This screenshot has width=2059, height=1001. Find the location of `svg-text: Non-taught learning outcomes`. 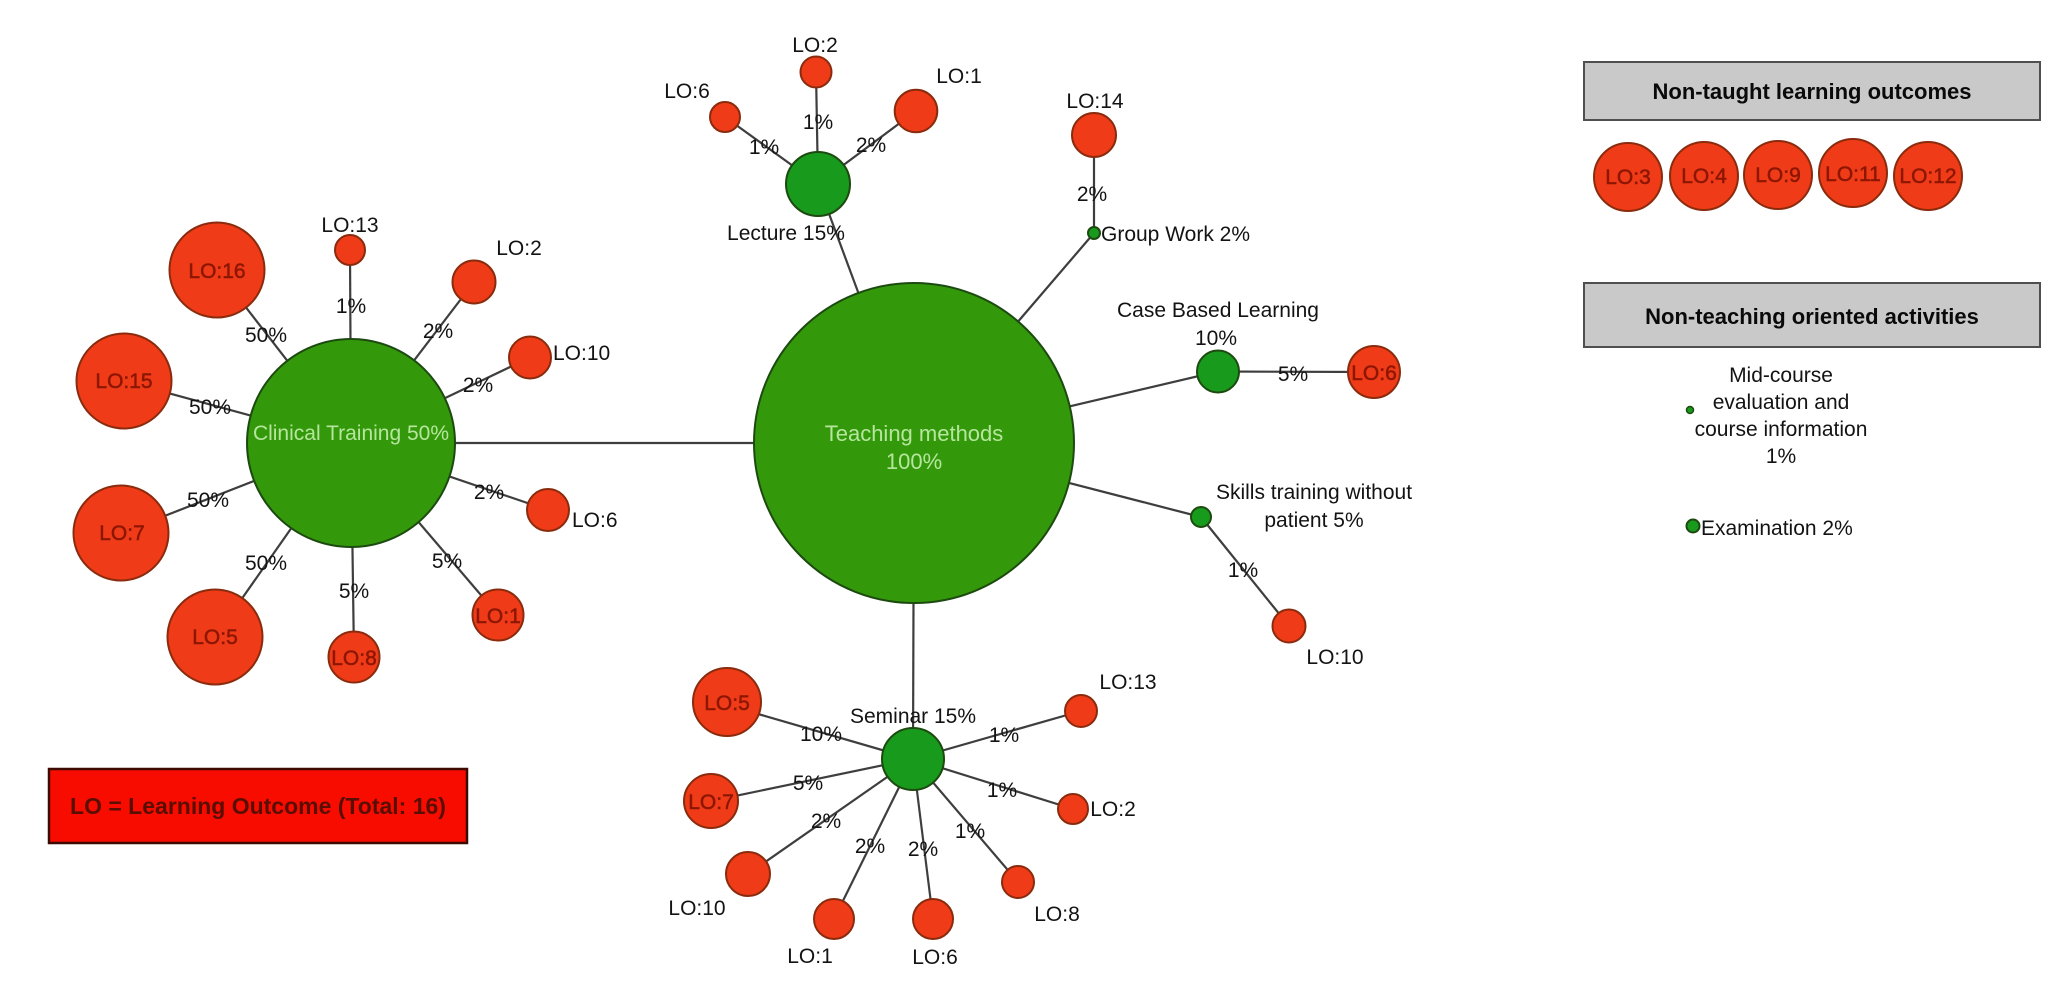

svg-text: Non-taught learning outcomes is located at coordinates (1812, 91).